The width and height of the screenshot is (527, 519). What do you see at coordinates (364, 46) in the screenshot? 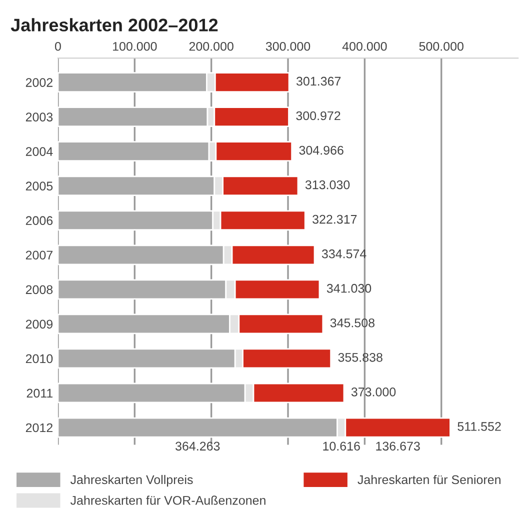
I see `x-tick-label: 400.000` at bounding box center [364, 46].